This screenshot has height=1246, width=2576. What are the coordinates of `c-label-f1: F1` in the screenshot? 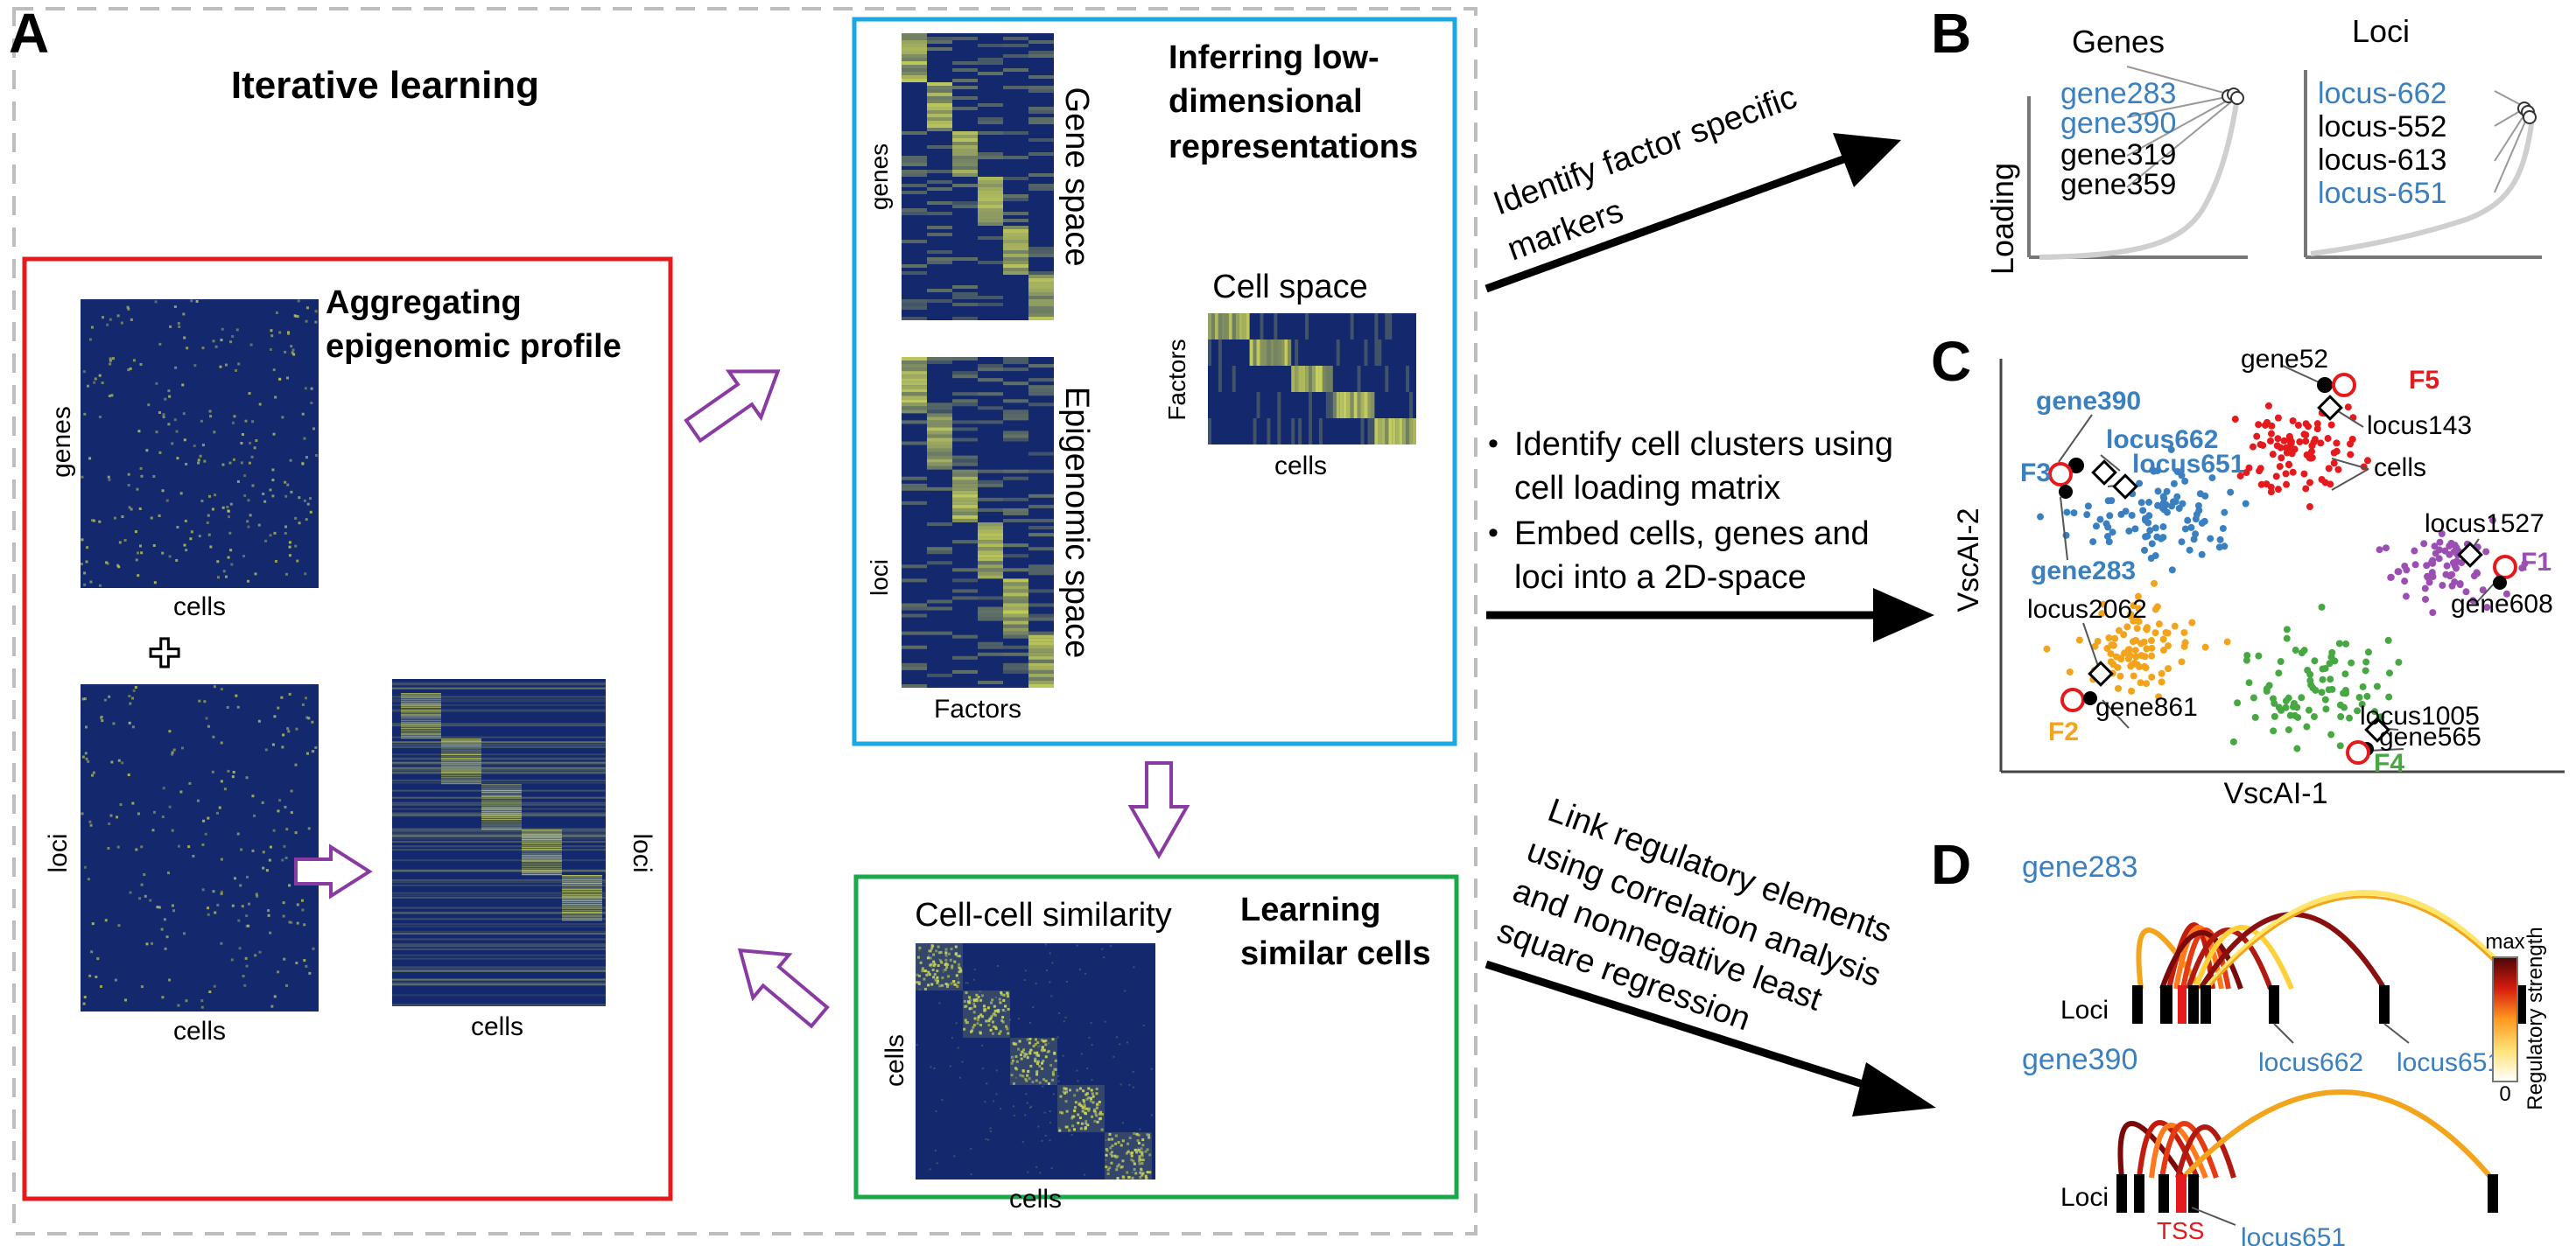 It's located at (2536, 562).